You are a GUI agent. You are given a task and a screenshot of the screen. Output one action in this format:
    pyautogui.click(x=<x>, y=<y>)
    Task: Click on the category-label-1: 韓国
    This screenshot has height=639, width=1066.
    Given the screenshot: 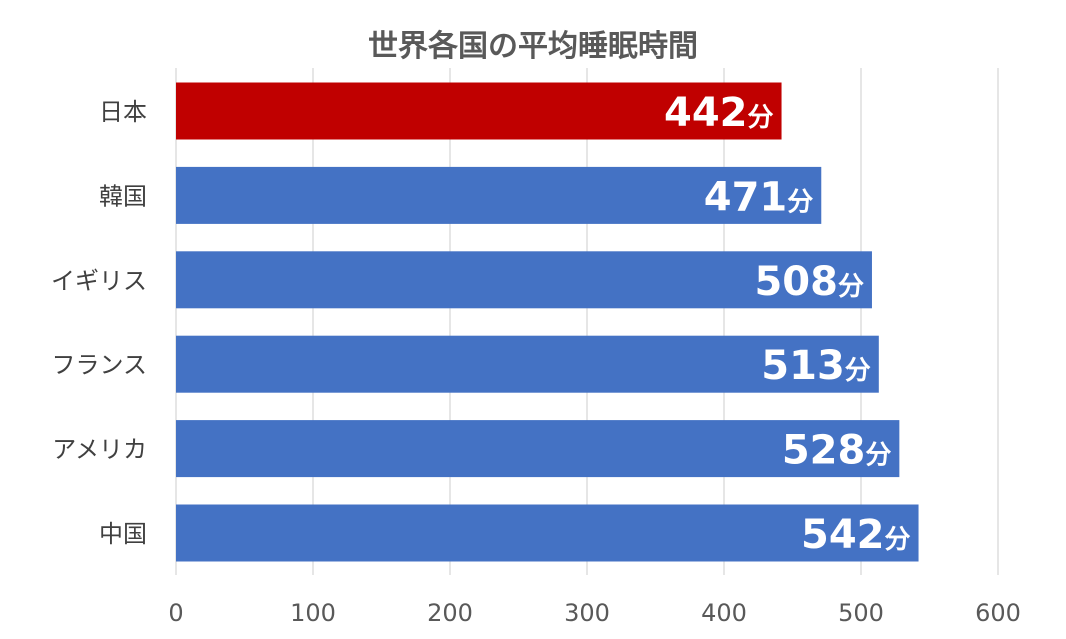 What is the action you would take?
    pyautogui.click(x=123, y=196)
    